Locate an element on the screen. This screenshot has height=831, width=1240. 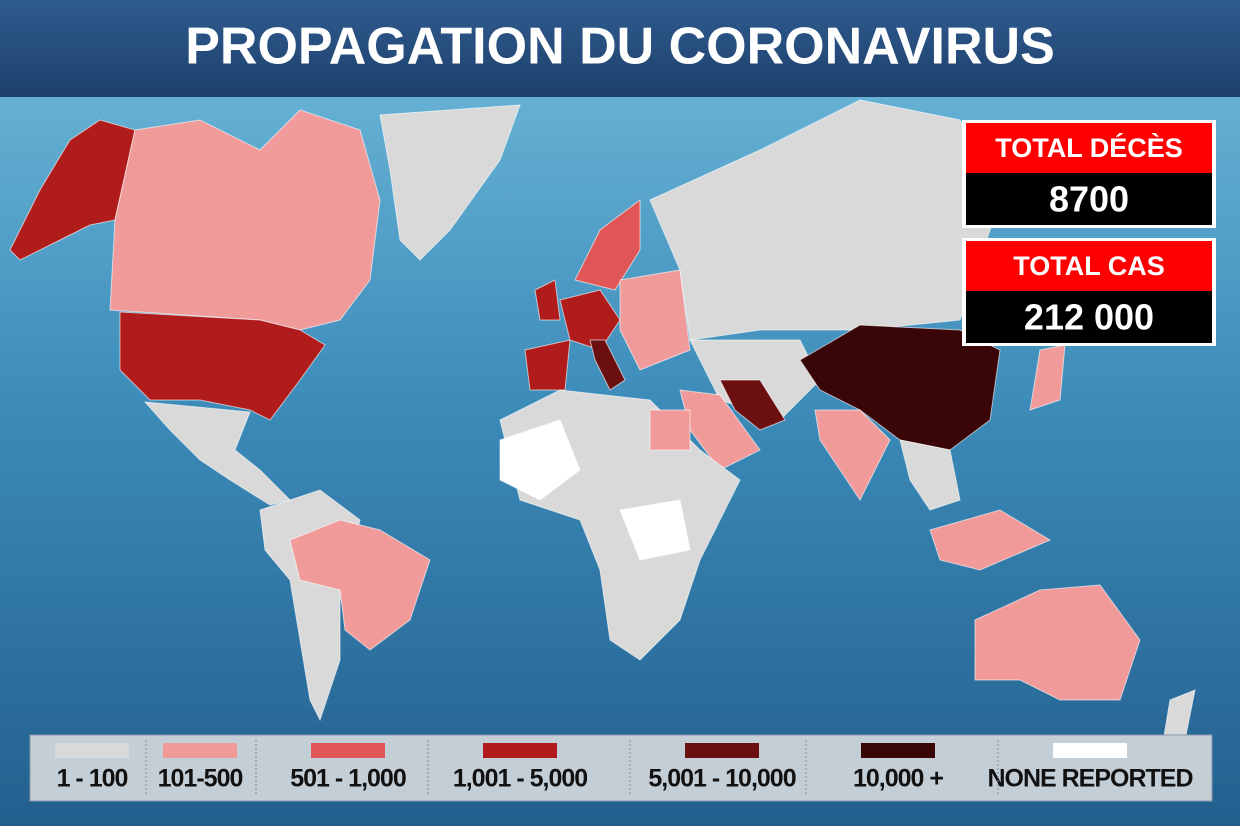
stat-label: TOTAL DÉCÈS is located at coordinates (1089, 147).